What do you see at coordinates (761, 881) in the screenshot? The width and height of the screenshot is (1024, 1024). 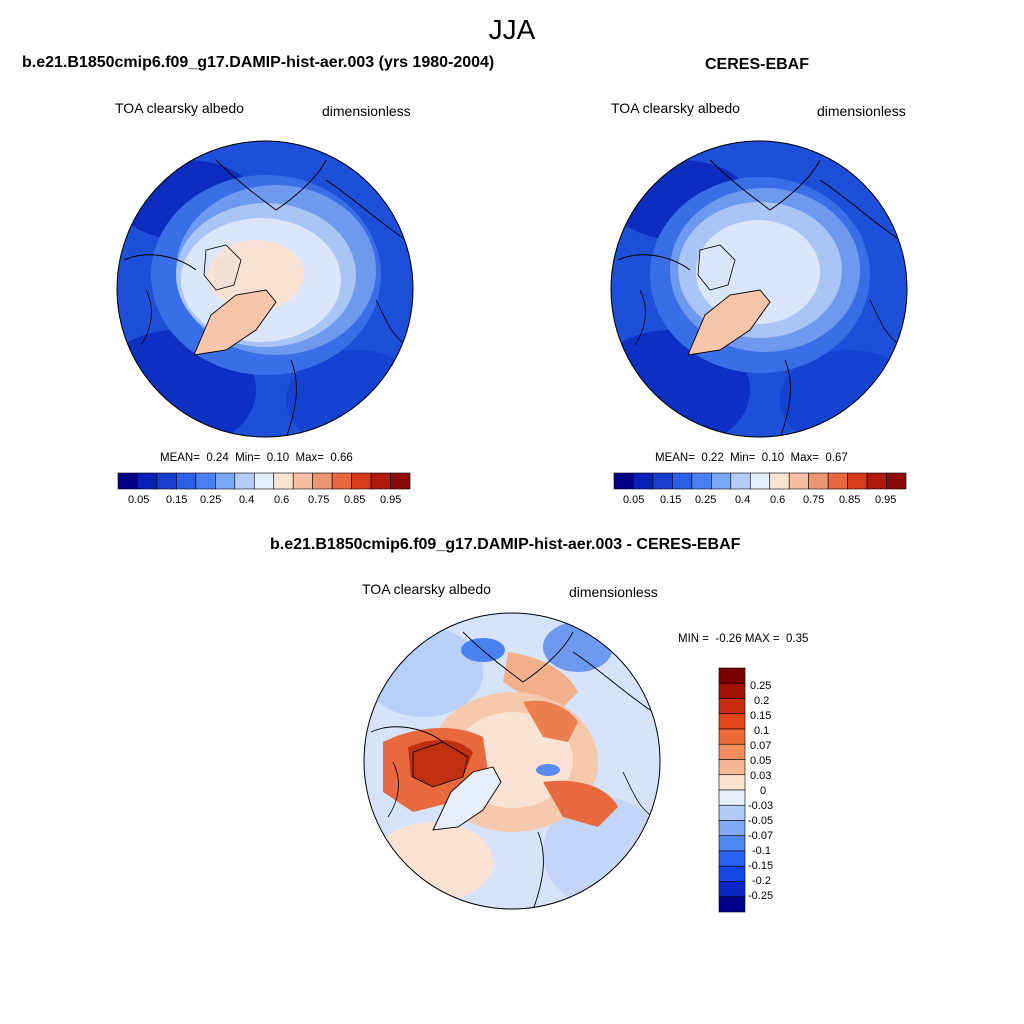 I see `diff-colorbar-tick-label: -0.2` at bounding box center [761, 881].